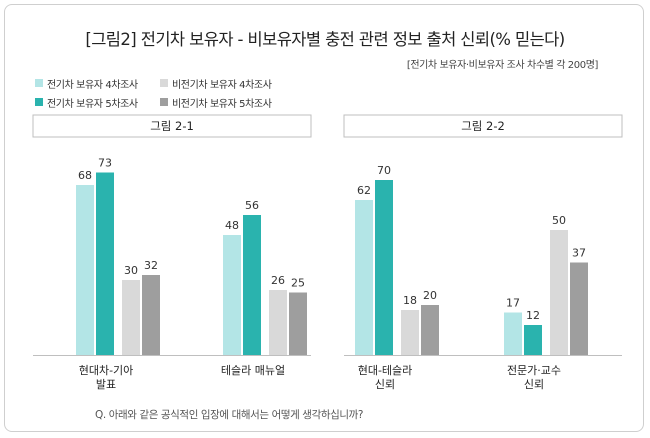  Describe the element at coordinates (364, 190) in the screenshot. I see `bar-value-label: 62` at that location.